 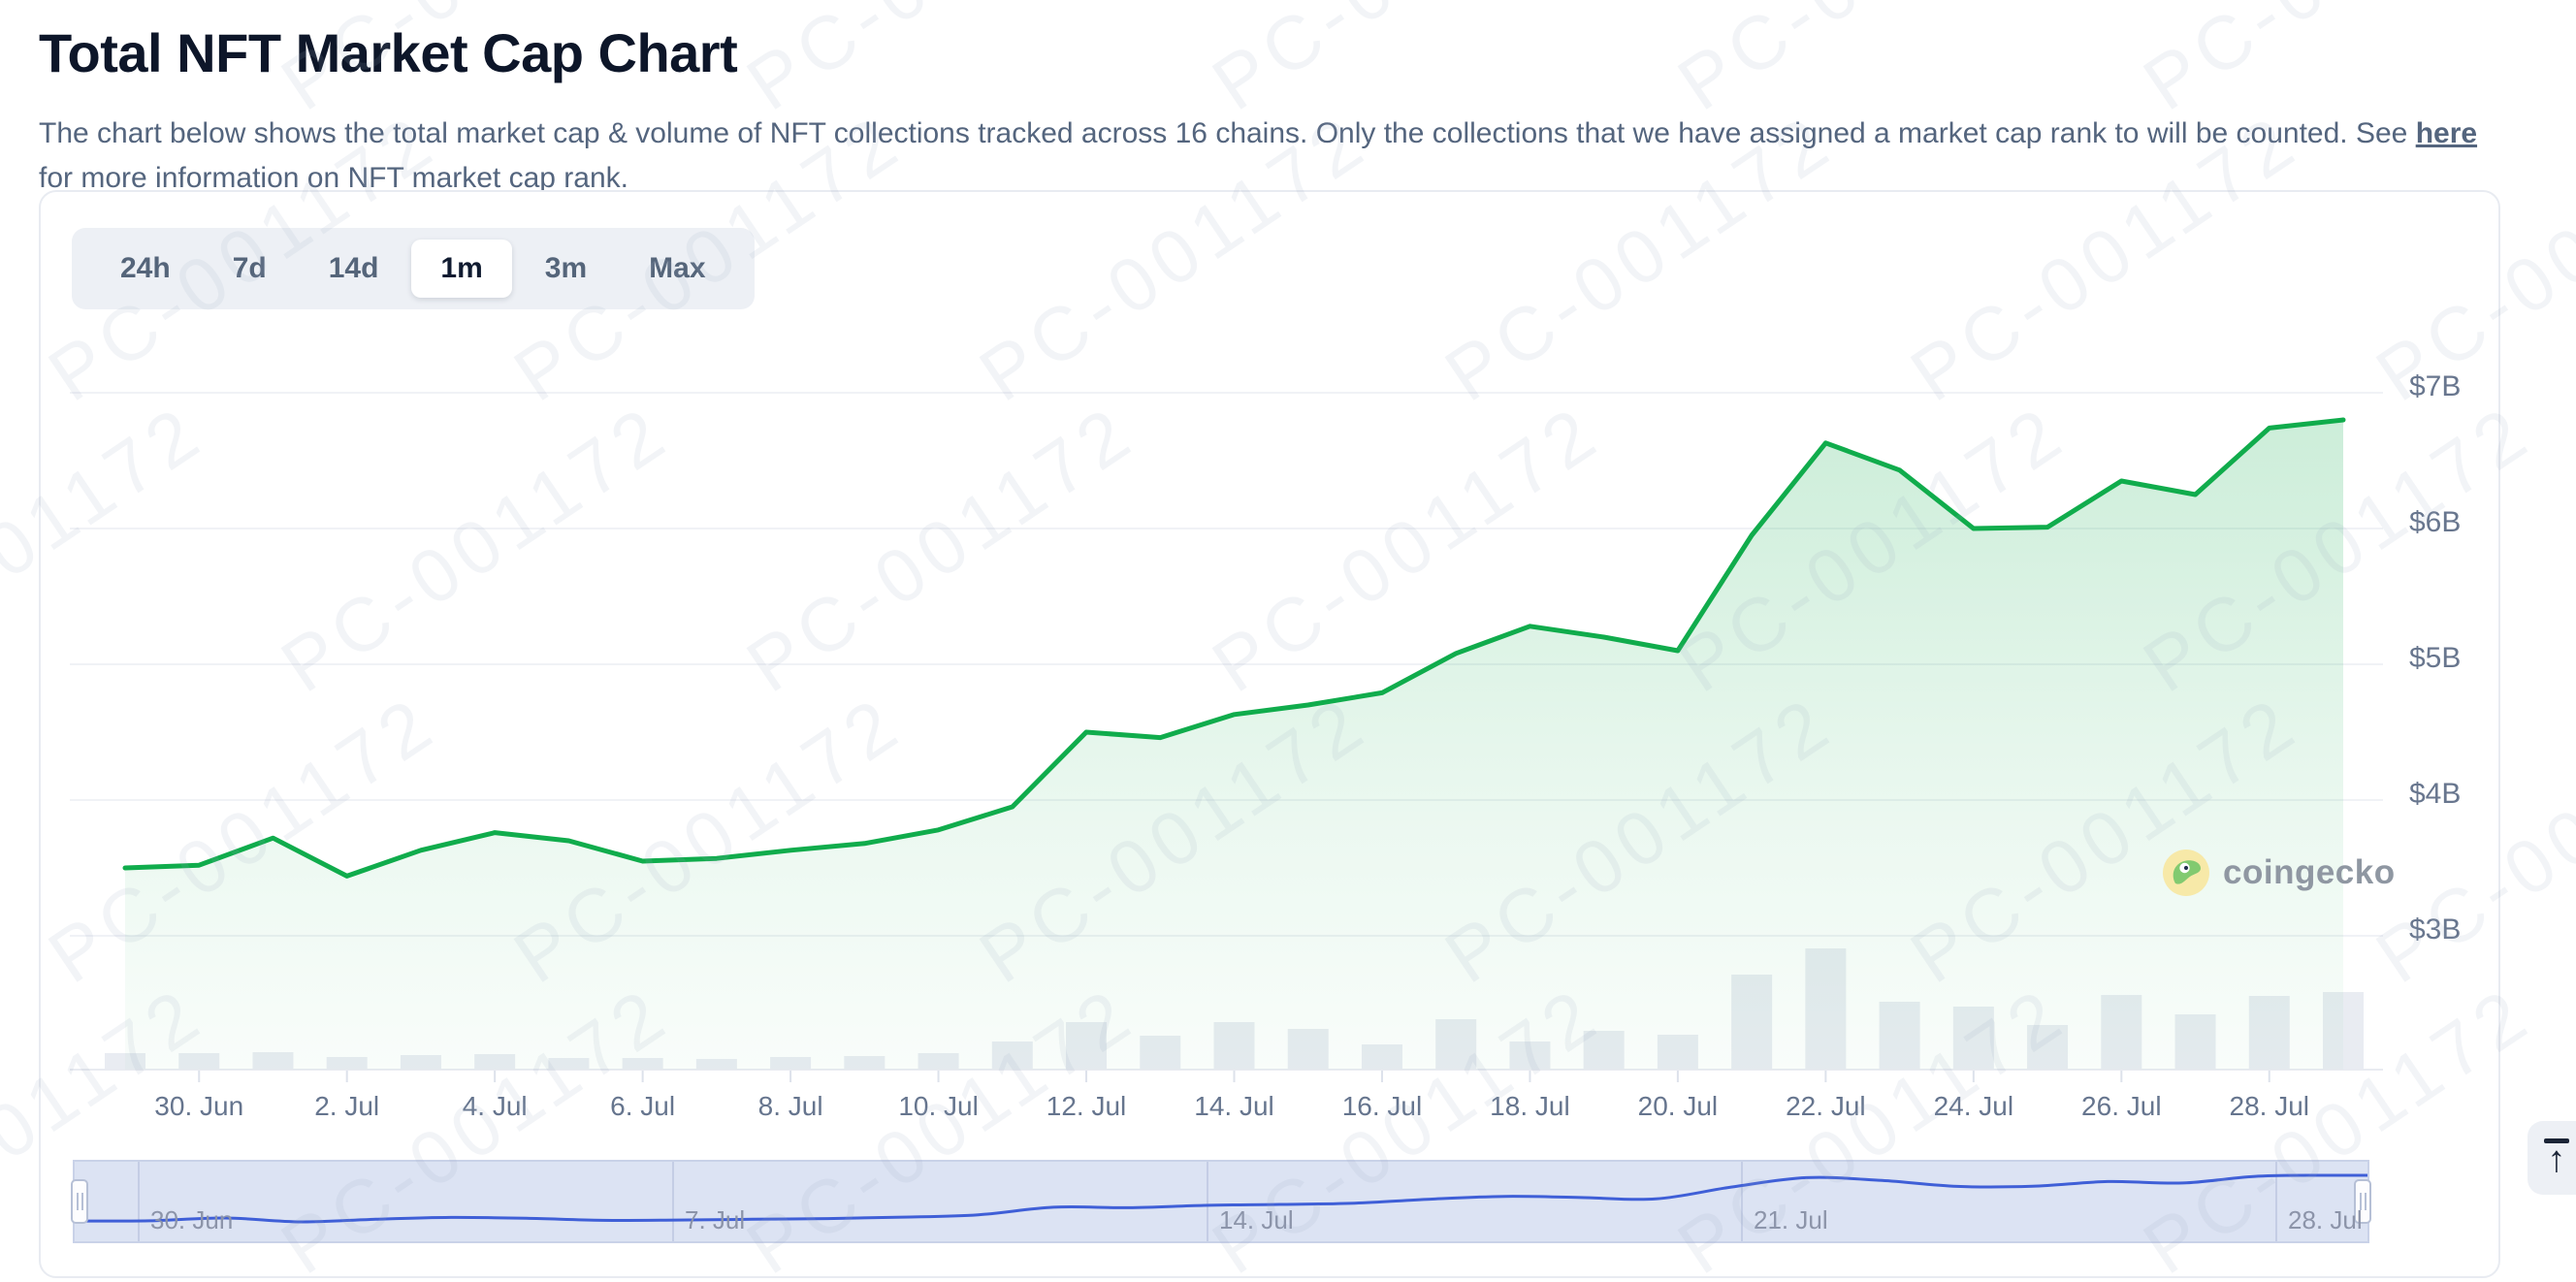 What do you see at coordinates (2552, 1158) in the screenshot?
I see `scroll-to-top-button: ↑` at bounding box center [2552, 1158].